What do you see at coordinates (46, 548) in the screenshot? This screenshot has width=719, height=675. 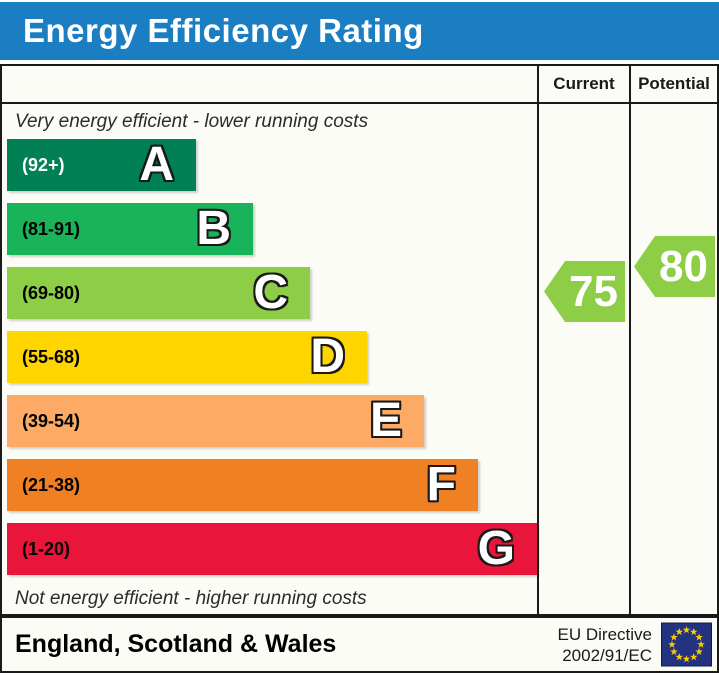 I see `band-range: (1-20)` at bounding box center [46, 548].